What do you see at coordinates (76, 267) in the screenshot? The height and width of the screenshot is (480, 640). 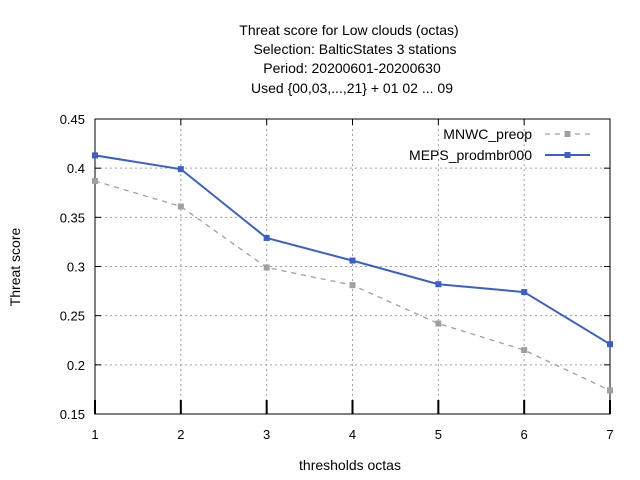 I see `y-tick-label: 0.3` at bounding box center [76, 267].